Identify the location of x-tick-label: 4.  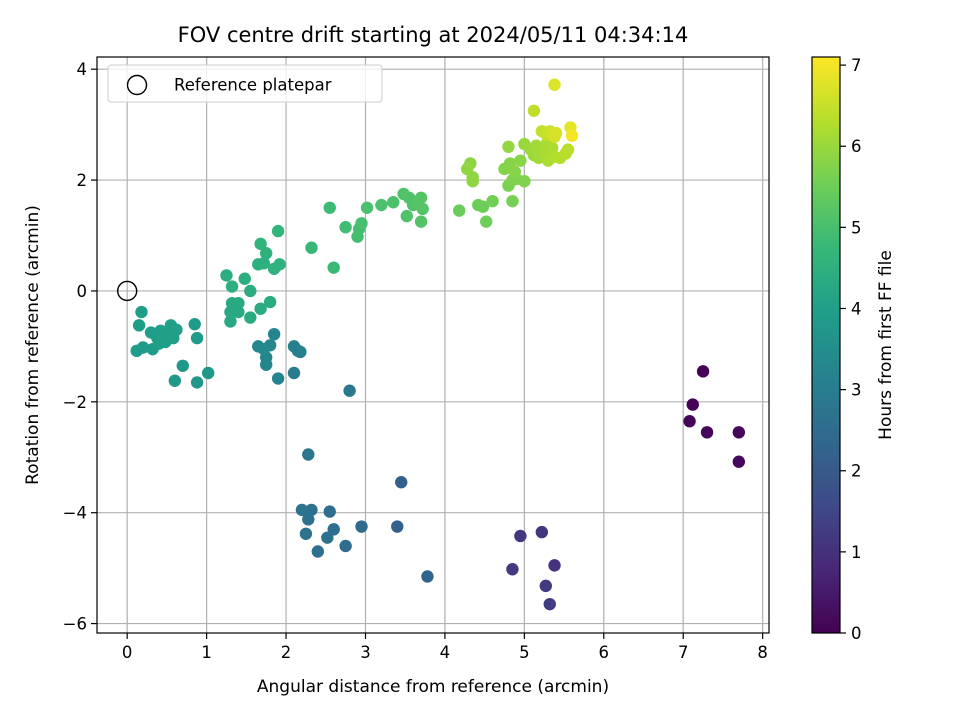
(445, 652).